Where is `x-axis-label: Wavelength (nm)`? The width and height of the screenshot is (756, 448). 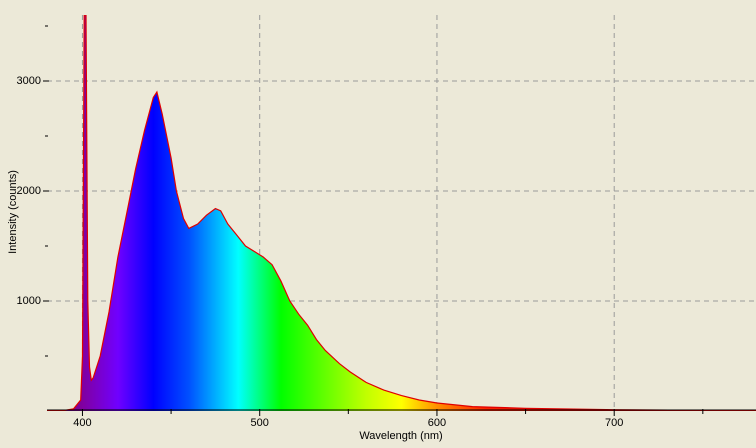
x-axis-label: Wavelength (nm) is located at coordinates (400, 436).